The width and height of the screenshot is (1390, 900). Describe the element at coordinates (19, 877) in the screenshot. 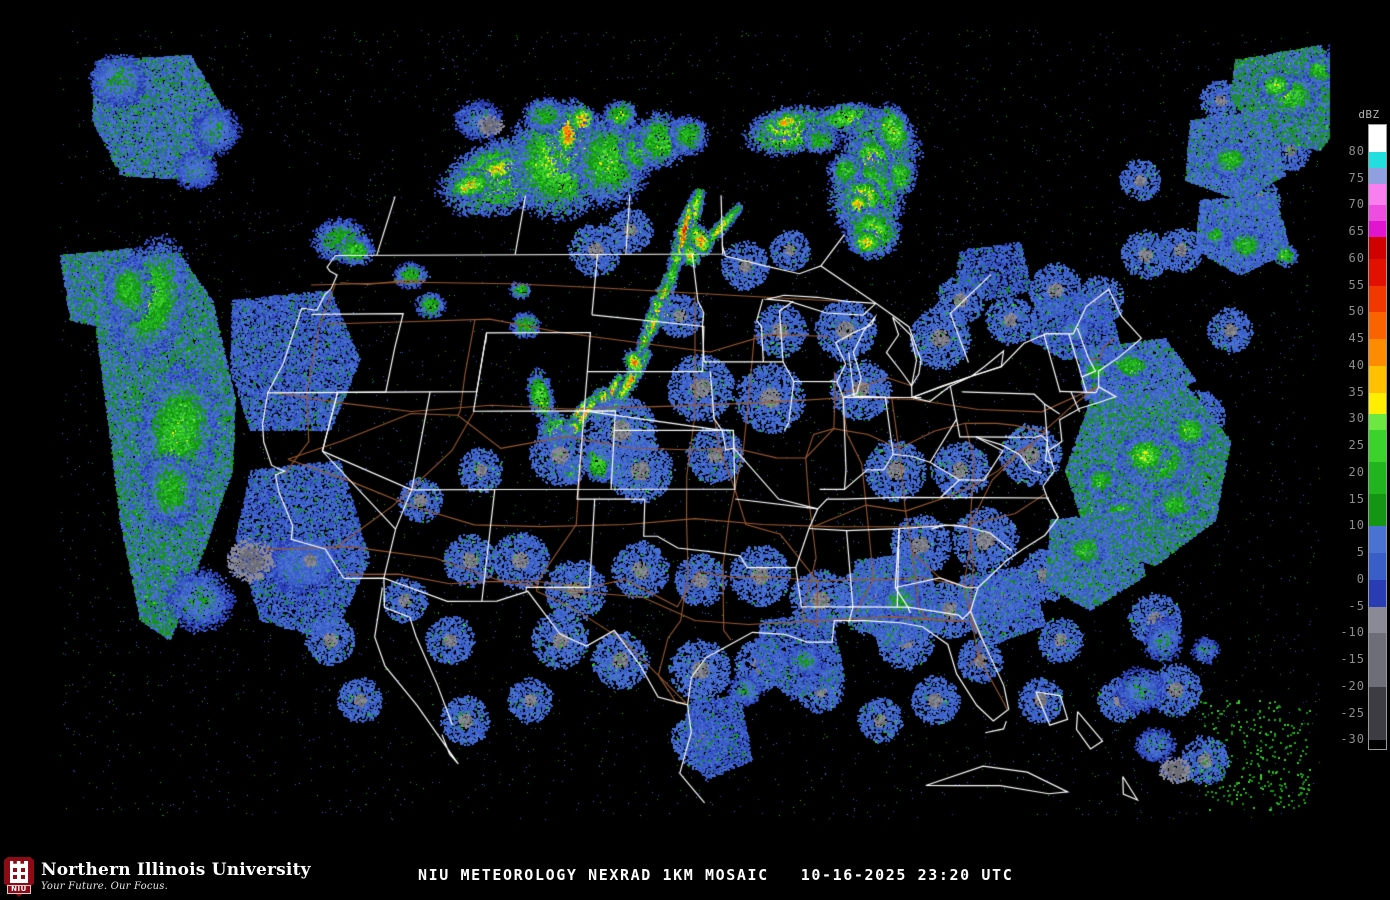

I see `niu-shield-icon: NIU` at that location.